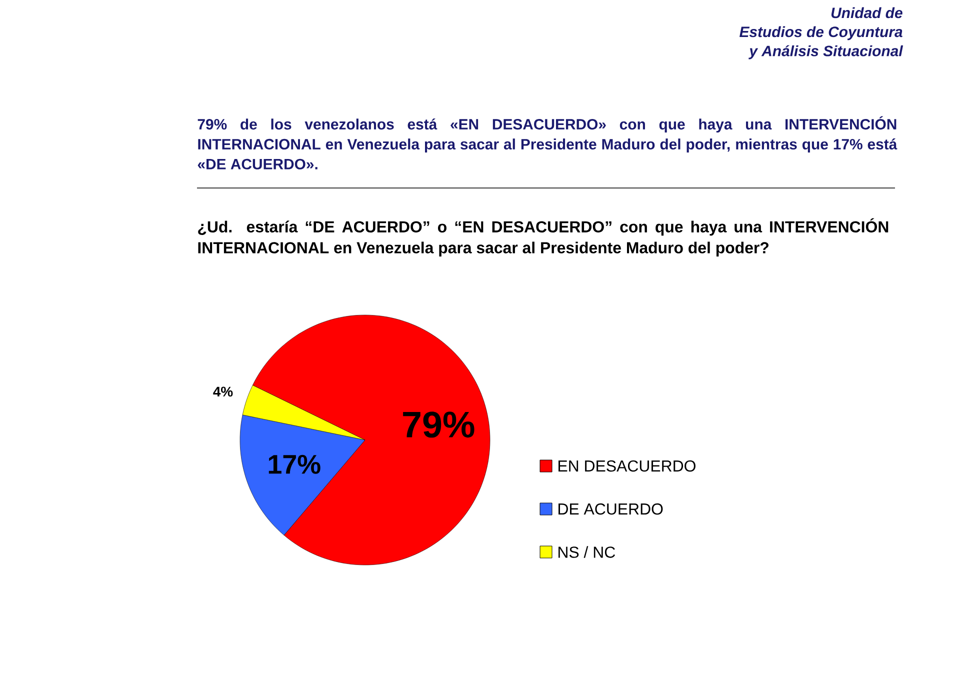  Describe the element at coordinates (627, 466) in the screenshot. I see `legend-label: EN DESACUERDO` at that location.